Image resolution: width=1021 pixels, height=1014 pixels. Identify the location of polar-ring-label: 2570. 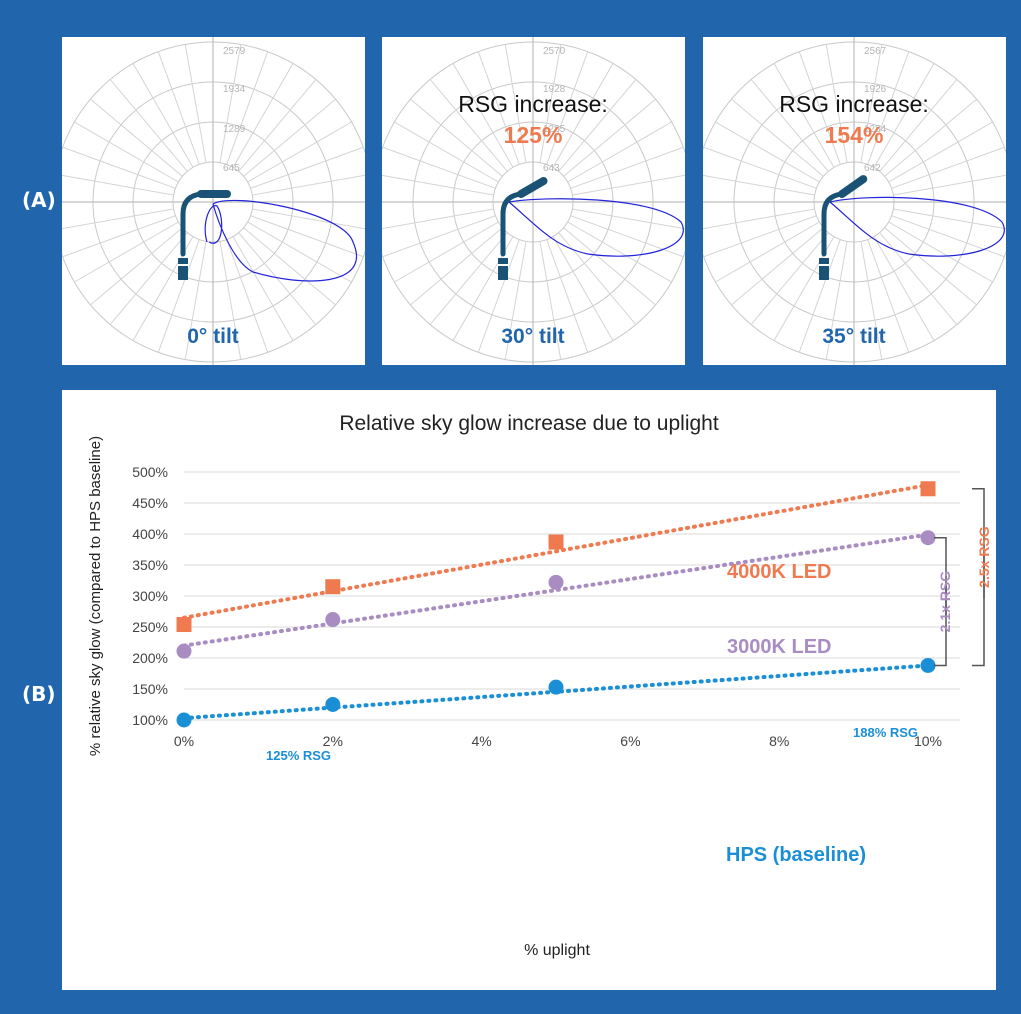
(554, 51).